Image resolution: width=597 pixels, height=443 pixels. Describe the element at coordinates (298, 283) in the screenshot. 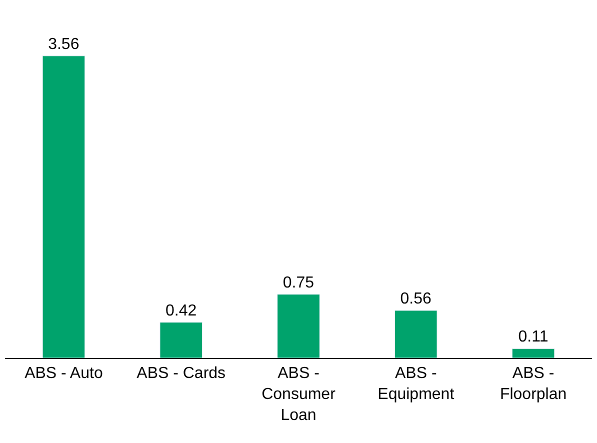

I see `data-label: 0.75` at that location.